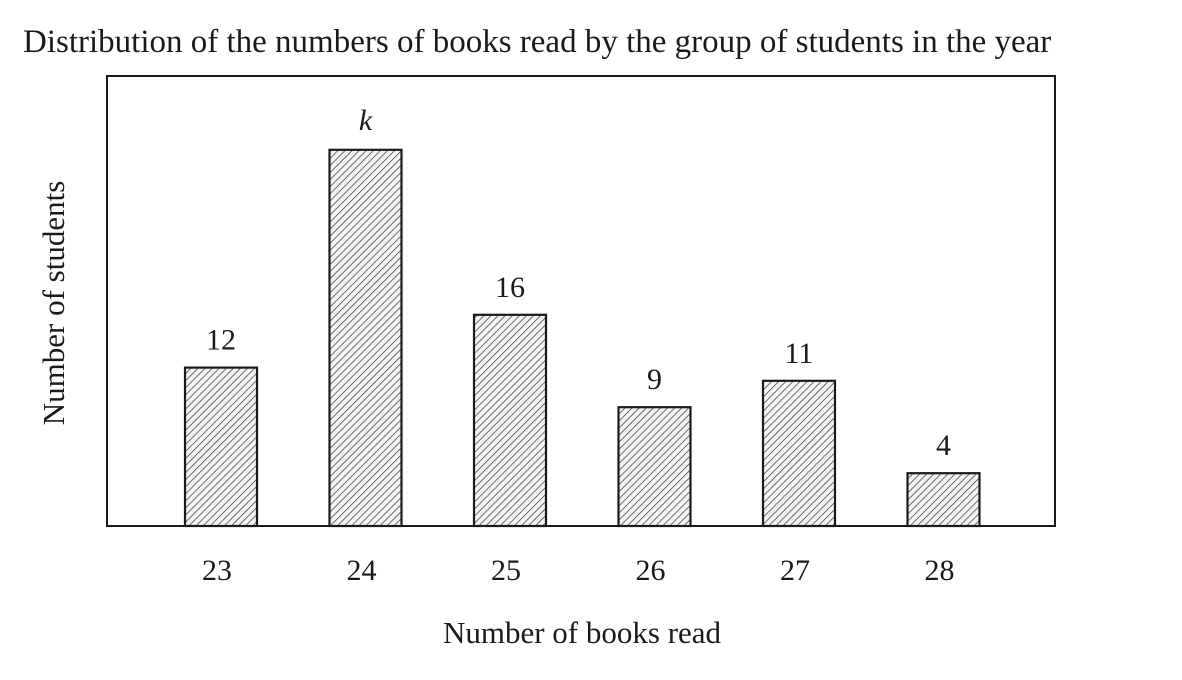 Image resolution: width=1182 pixels, height=680 pixels. Describe the element at coordinates (53, 303) in the screenshot. I see `y-axis-label: Number of students` at that location.